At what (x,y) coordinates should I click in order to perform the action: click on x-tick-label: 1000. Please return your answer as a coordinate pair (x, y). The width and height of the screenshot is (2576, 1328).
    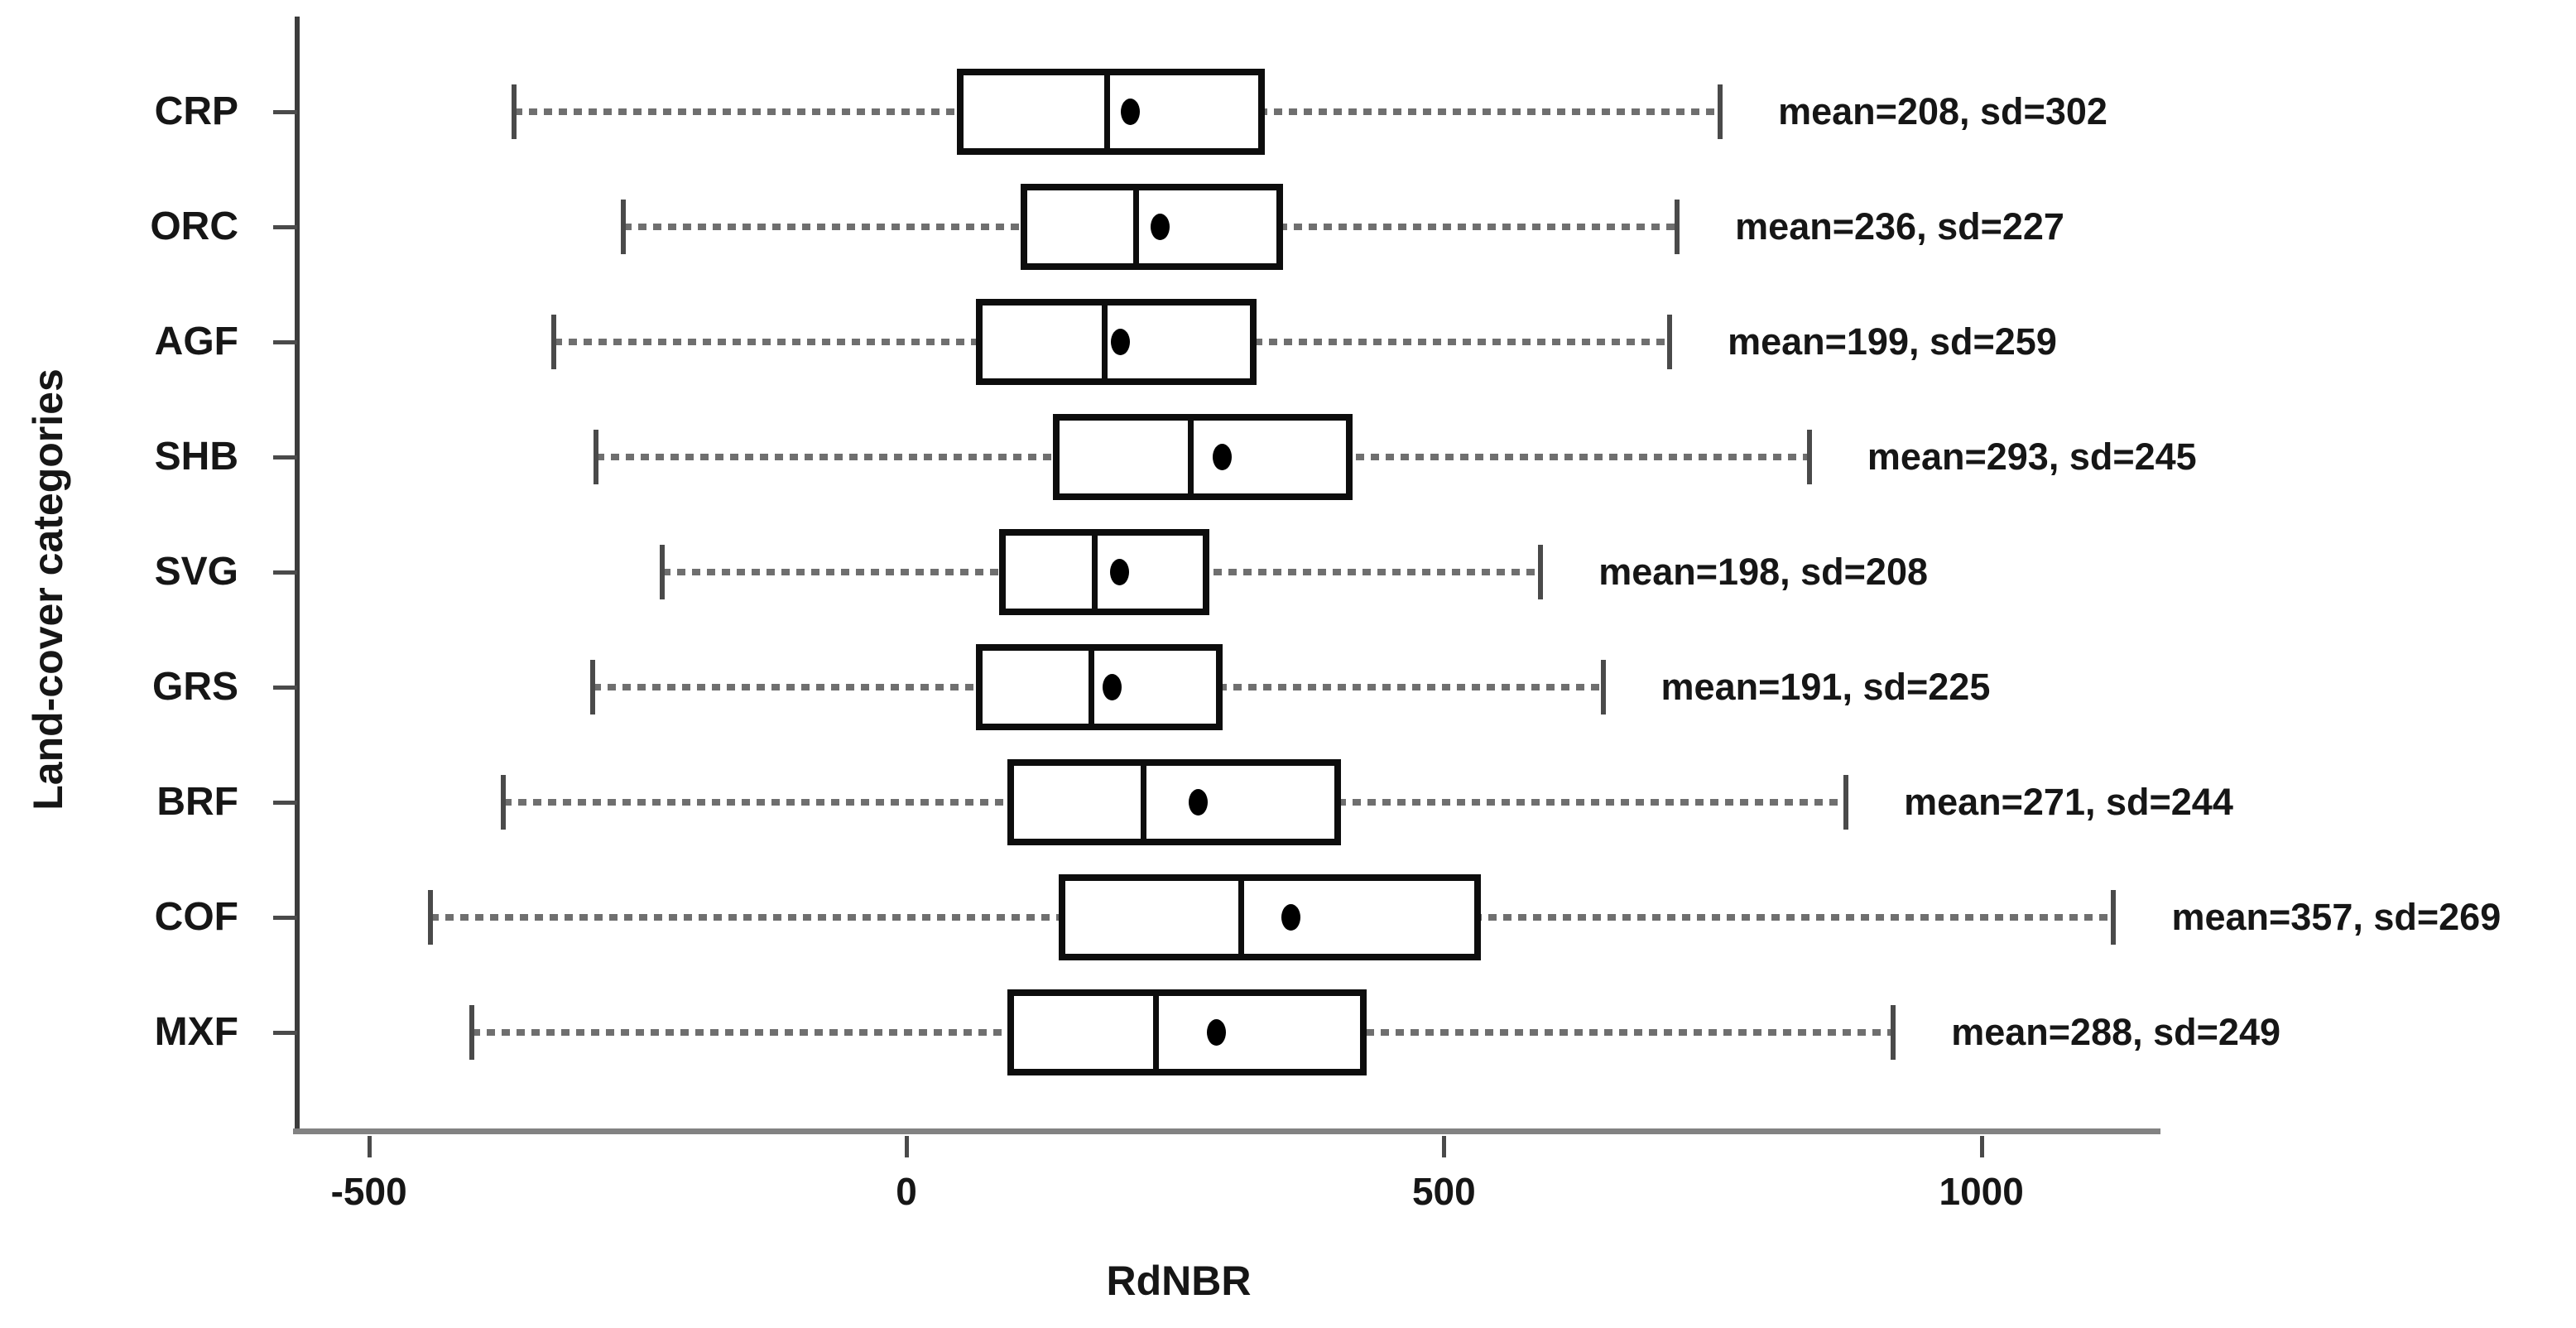
    Looking at the image, I should click on (1981, 1191).